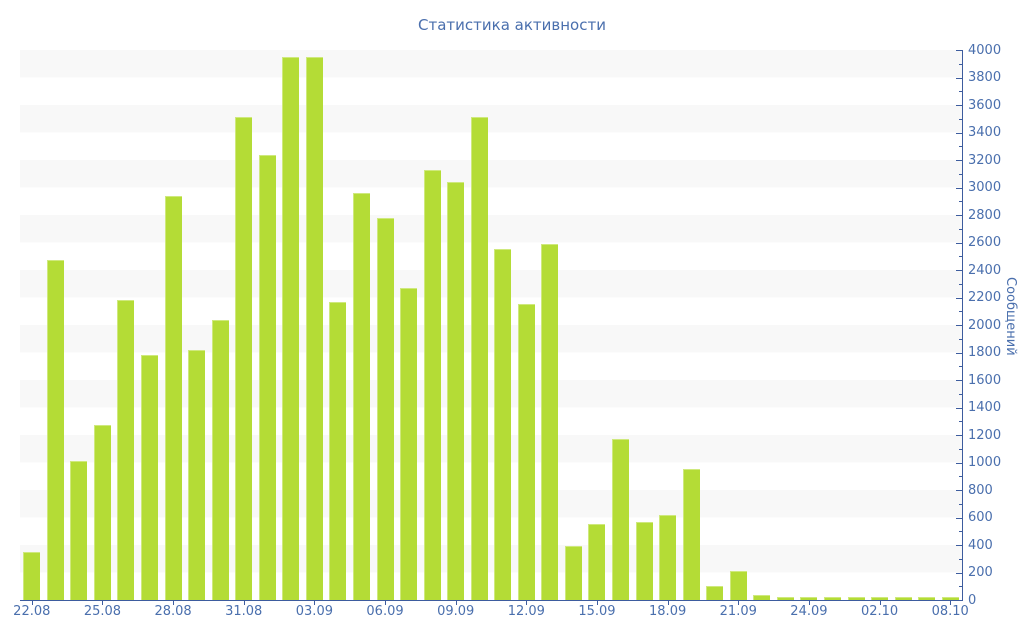 This screenshot has height=640, width=1024. I want to click on y-axis-tick-label: 1200, so click(985, 435).